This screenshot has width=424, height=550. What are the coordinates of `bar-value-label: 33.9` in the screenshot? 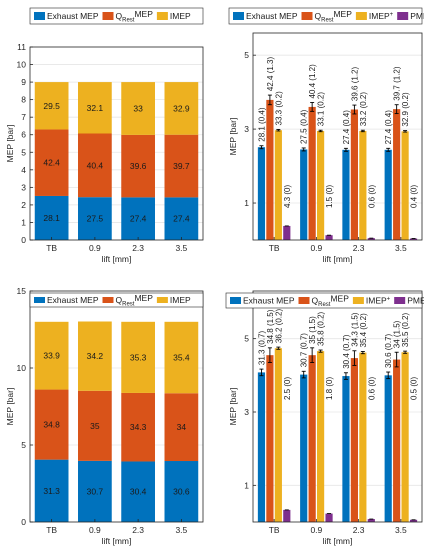 It's located at (51, 356).